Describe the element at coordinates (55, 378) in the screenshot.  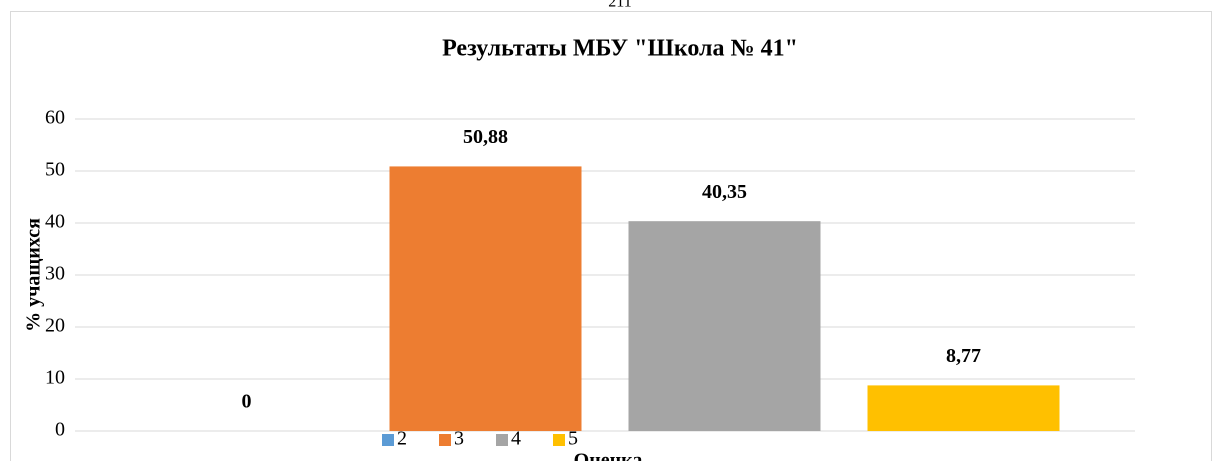
I see `y-tick-label: 10` at that location.